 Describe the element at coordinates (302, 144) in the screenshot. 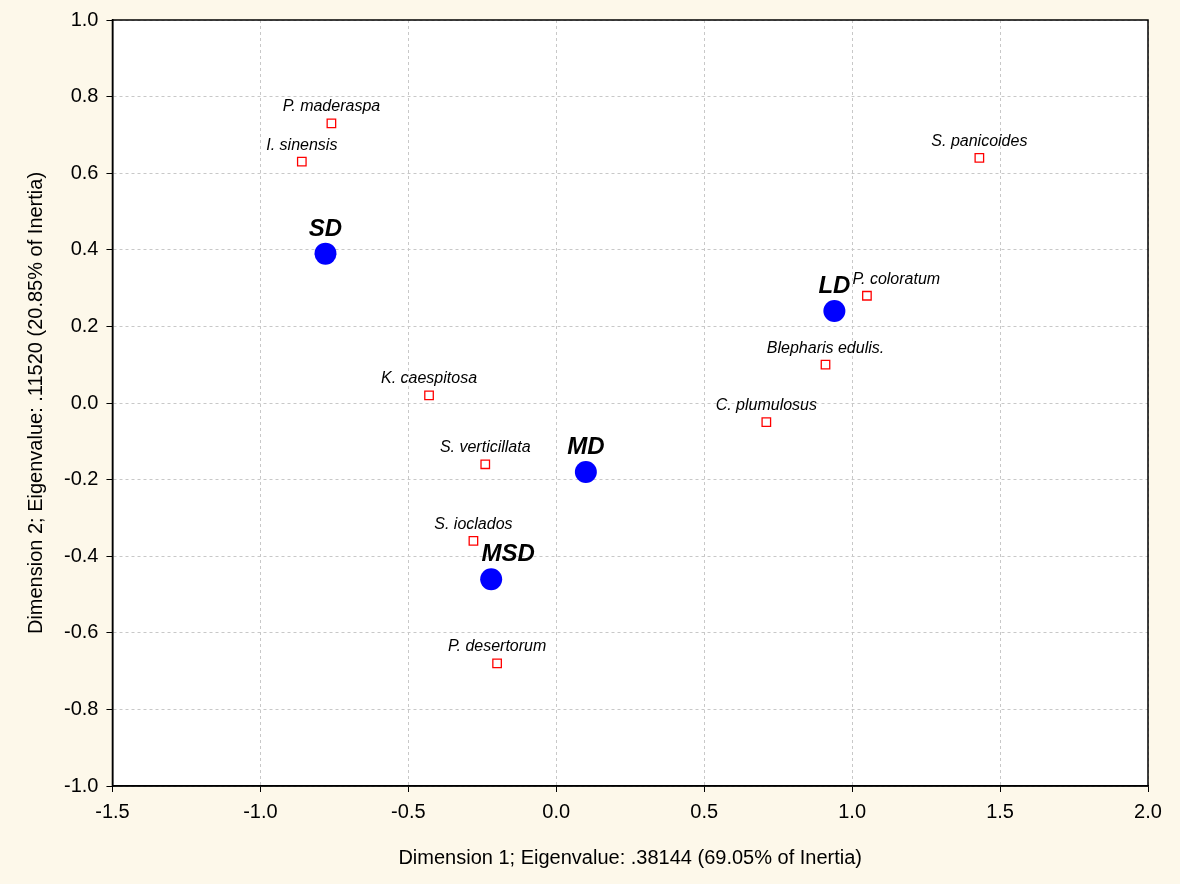

I see `annotation: I. sinensis` at that location.